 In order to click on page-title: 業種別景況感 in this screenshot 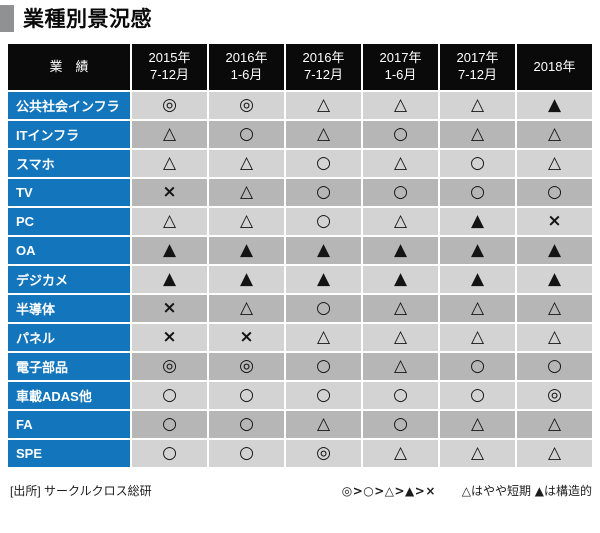, I will do `click(87, 19)`.